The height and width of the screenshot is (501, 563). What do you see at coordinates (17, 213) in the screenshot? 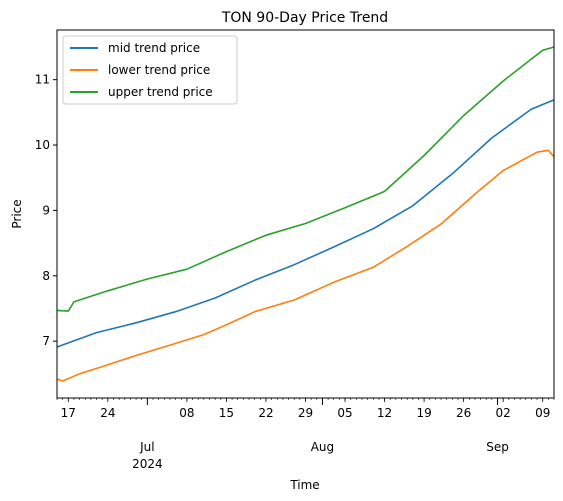
I see `y-axis-label: Price` at bounding box center [17, 213].